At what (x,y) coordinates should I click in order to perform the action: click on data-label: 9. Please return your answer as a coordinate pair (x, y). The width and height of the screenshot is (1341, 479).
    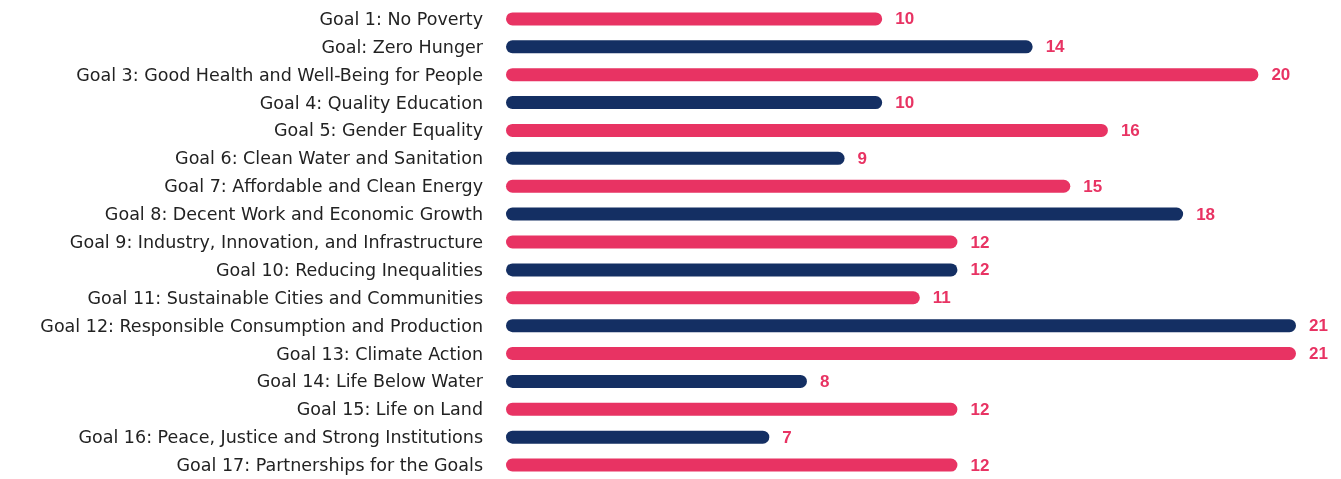
    Looking at the image, I should click on (862, 158).